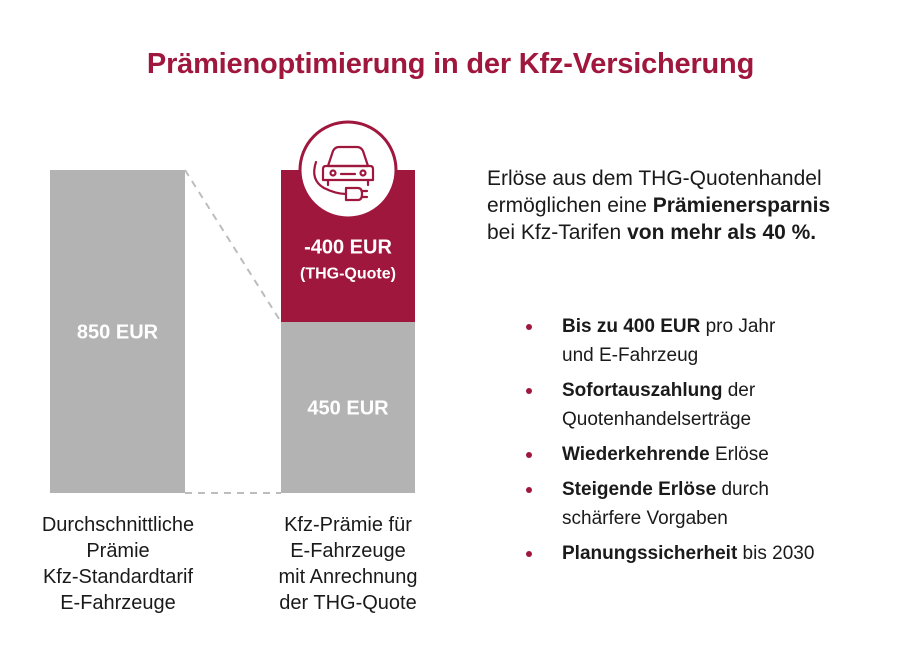  Describe the element at coordinates (233, 246) in the screenshot. I see `connector-top-line` at that location.